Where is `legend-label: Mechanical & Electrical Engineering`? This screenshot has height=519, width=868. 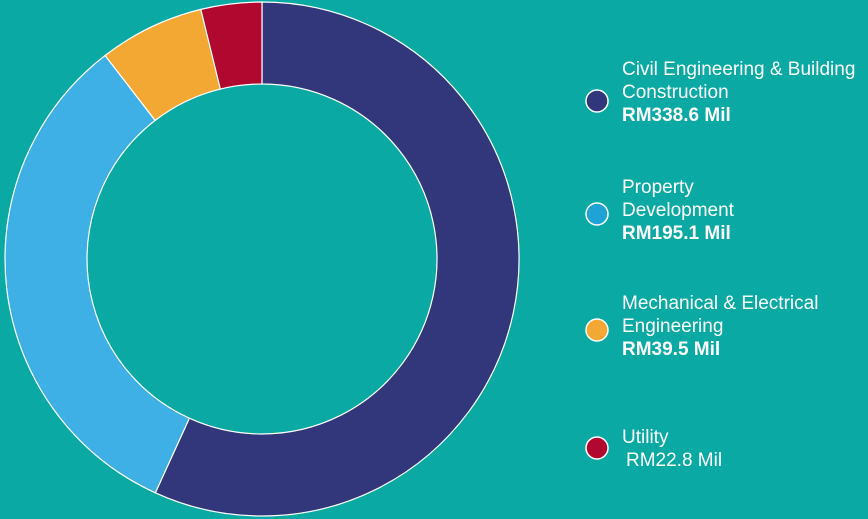 legend-label: Mechanical & Electrical Engineering is located at coordinates (720, 315).